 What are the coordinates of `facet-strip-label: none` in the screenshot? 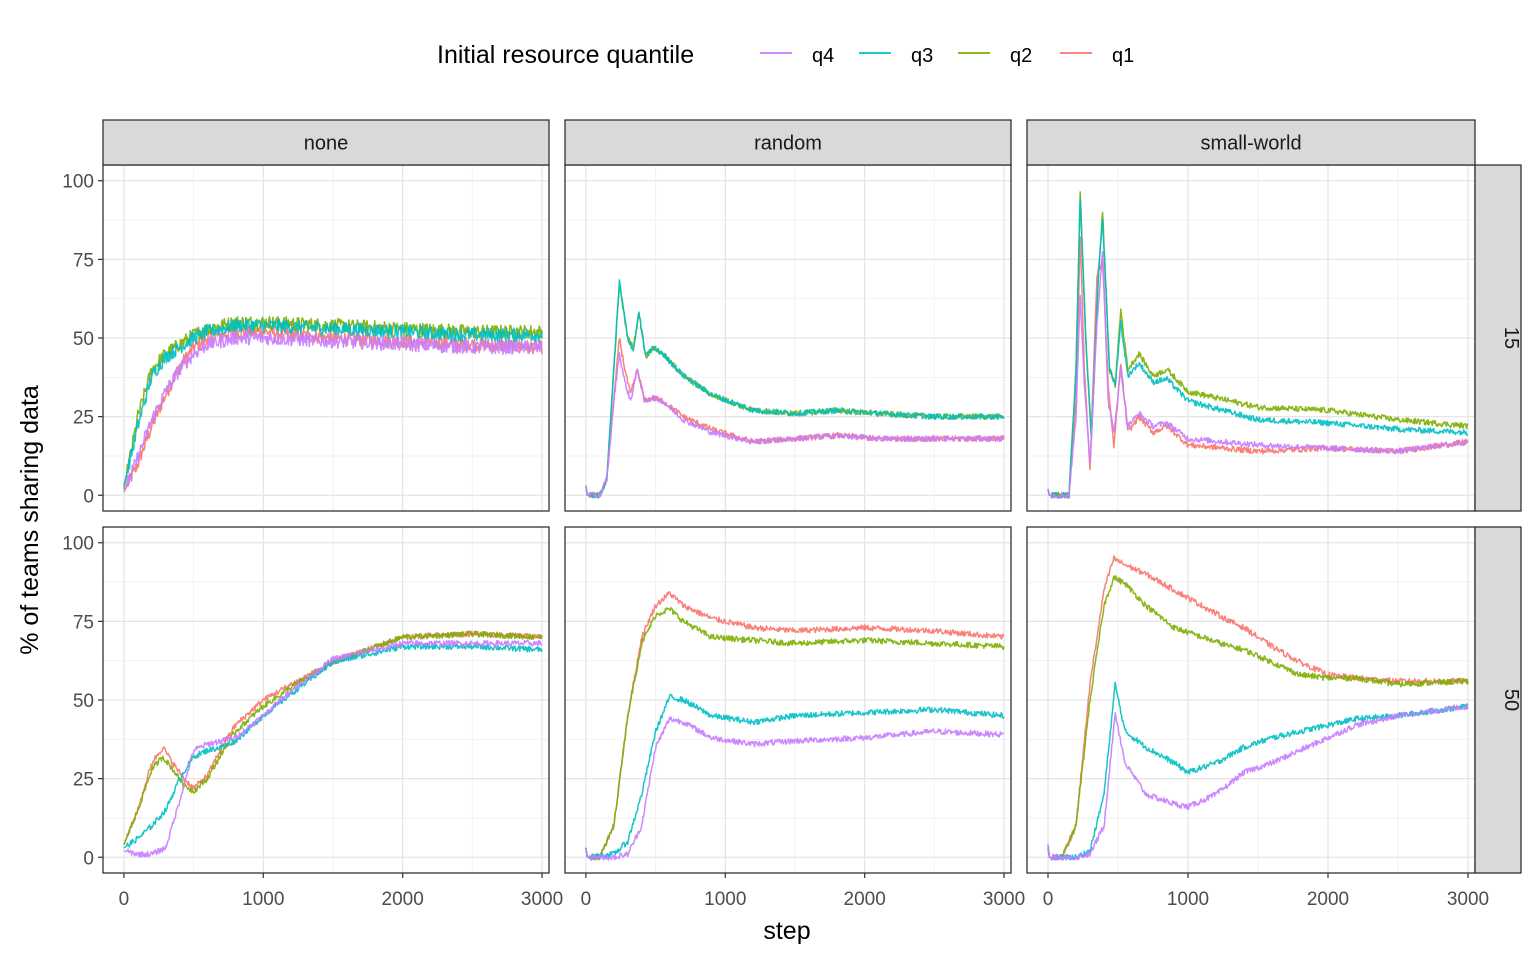 It's located at (326, 144).